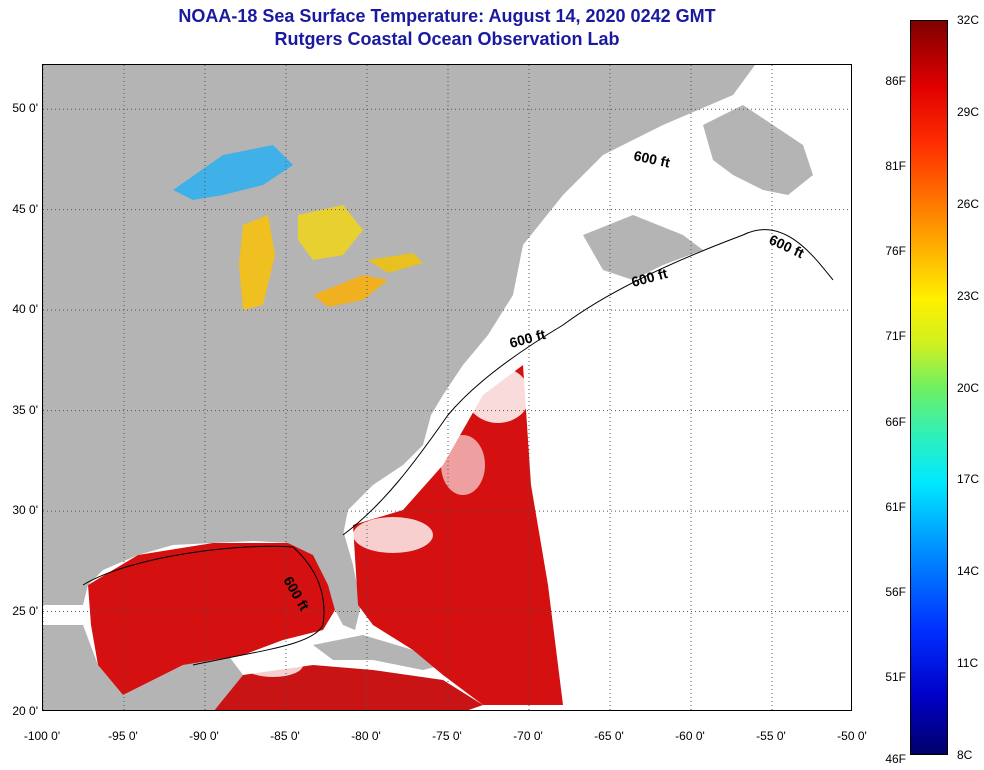 The height and width of the screenshot is (770, 984). What do you see at coordinates (968, 663) in the screenshot?
I see `colorbar-celsius-label: 11C` at bounding box center [968, 663].